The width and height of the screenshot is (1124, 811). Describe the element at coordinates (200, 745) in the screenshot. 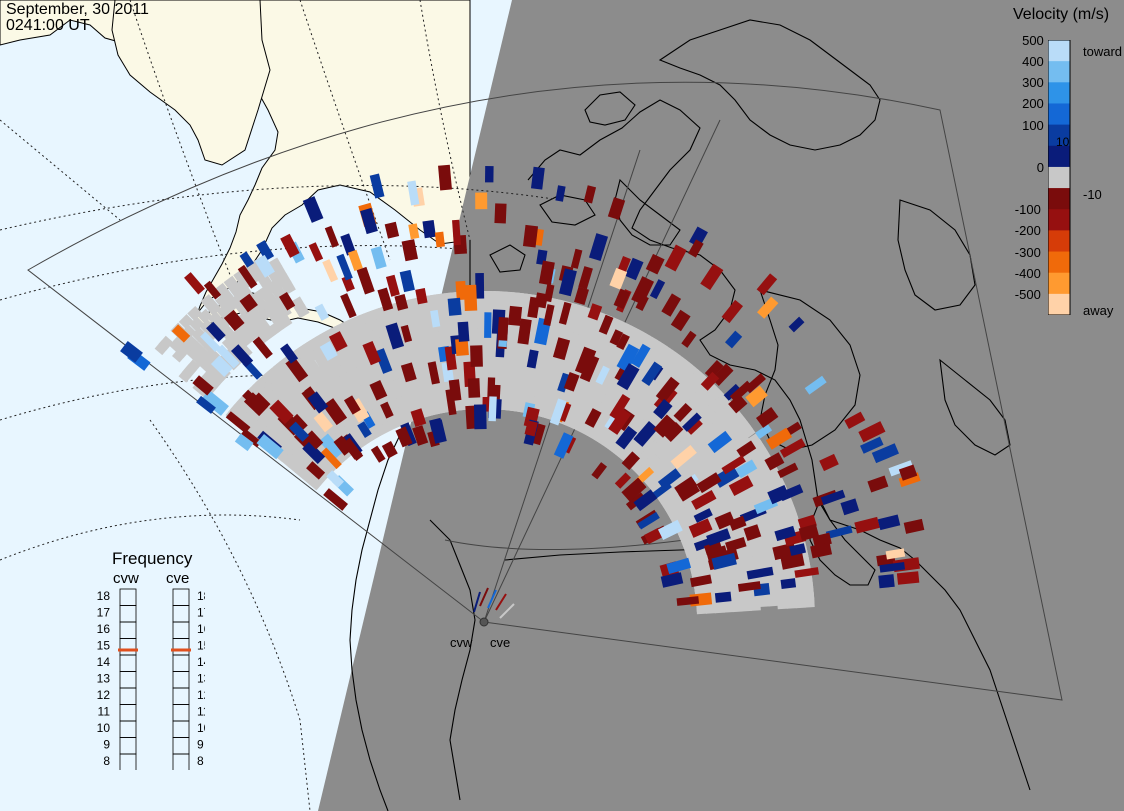

I see `frequency-tick-right: 9` at that location.